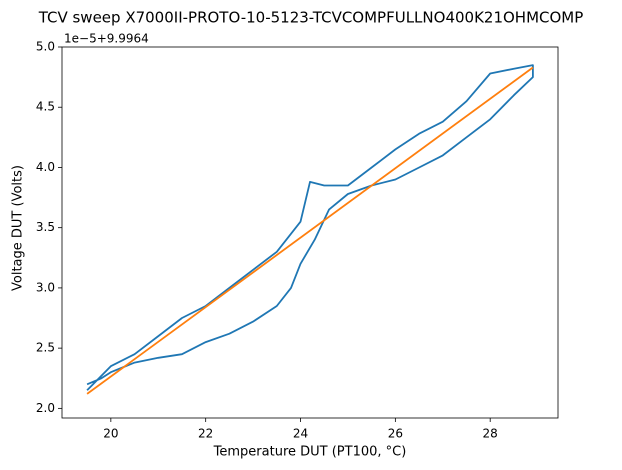  What do you see at coordinates (45, 47) in the screenshot?
I see `y-tick-label: 5.0` at bounding box center [45, 47].